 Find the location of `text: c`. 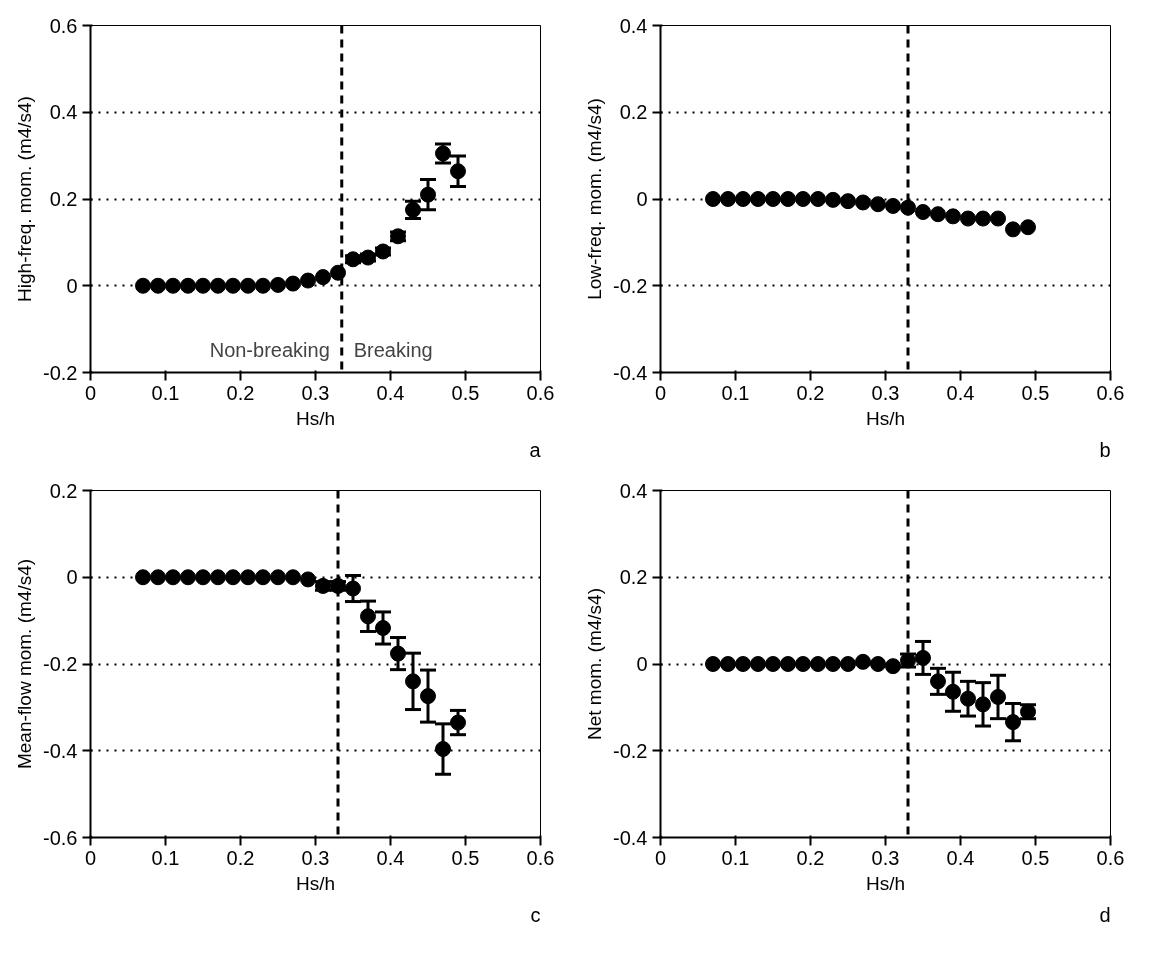

text: c is located at coordinates (535, 914).